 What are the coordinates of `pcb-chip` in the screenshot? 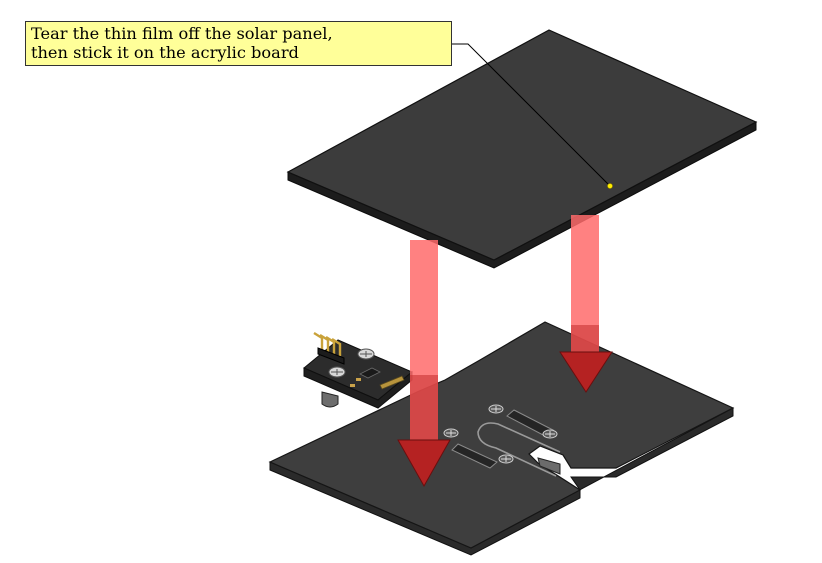 It's located at (370, 373).